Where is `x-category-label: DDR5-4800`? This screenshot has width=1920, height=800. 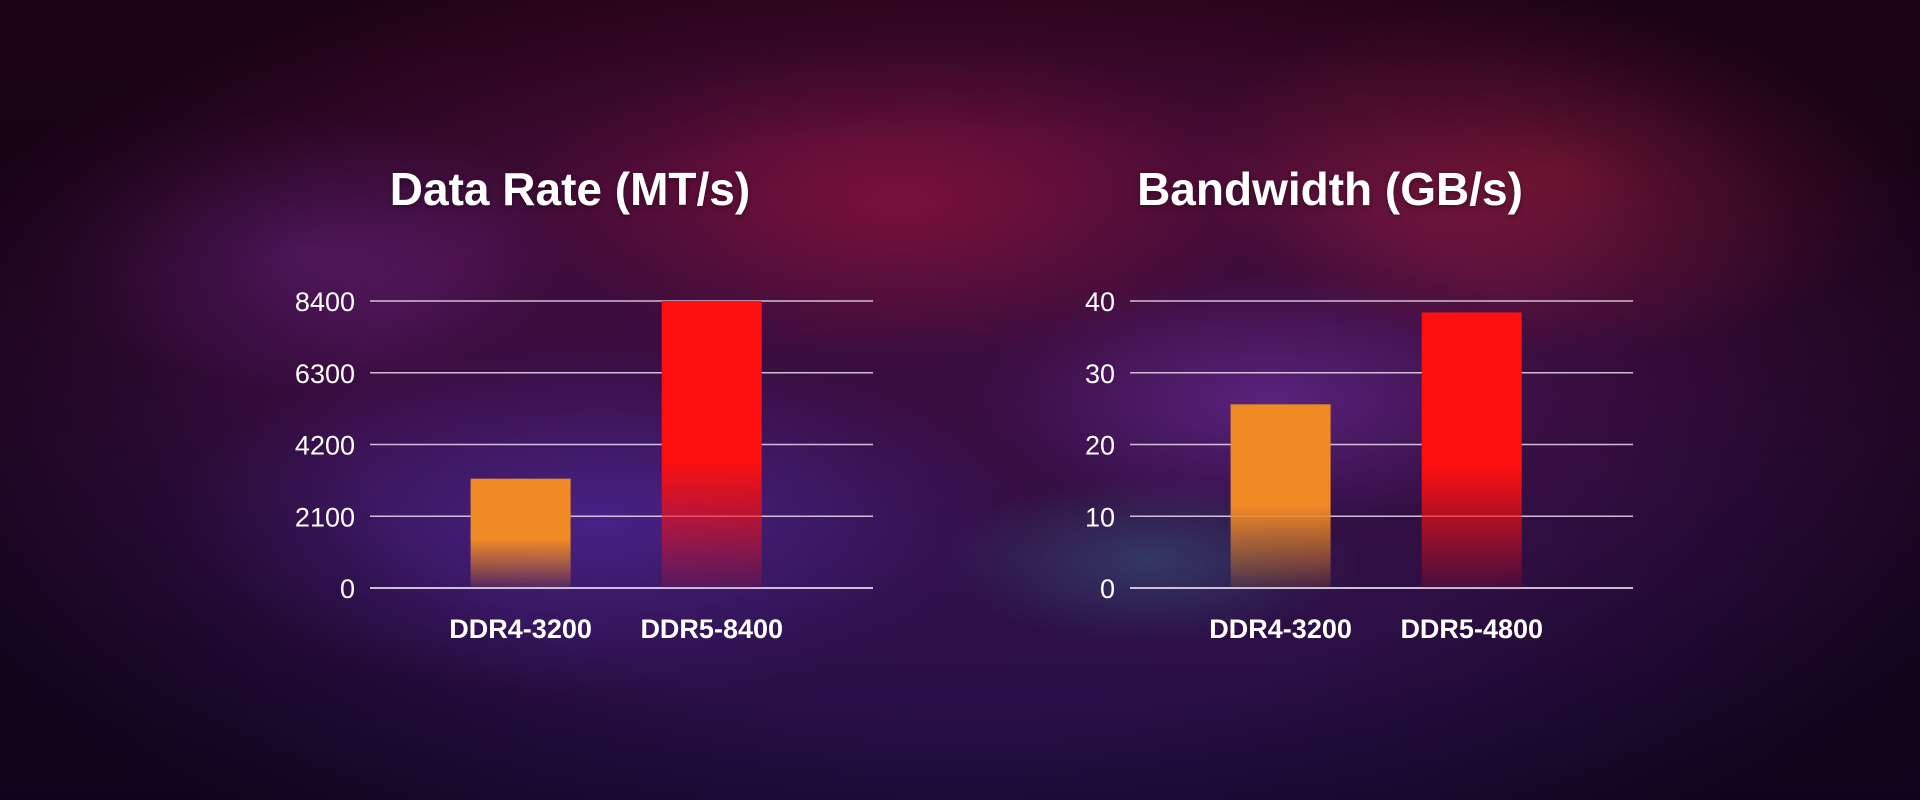 x-category-label: DDR5-4800 is located at coordinates (1471, 629).